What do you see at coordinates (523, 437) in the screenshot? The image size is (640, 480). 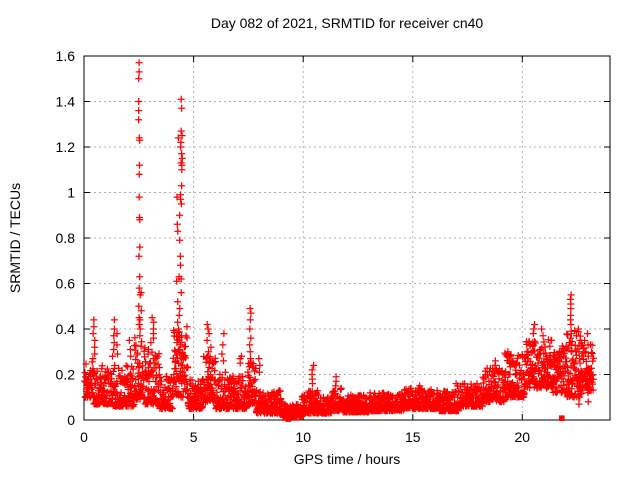 I see `x-tick-label: 20` at bounding box center [523, 437].